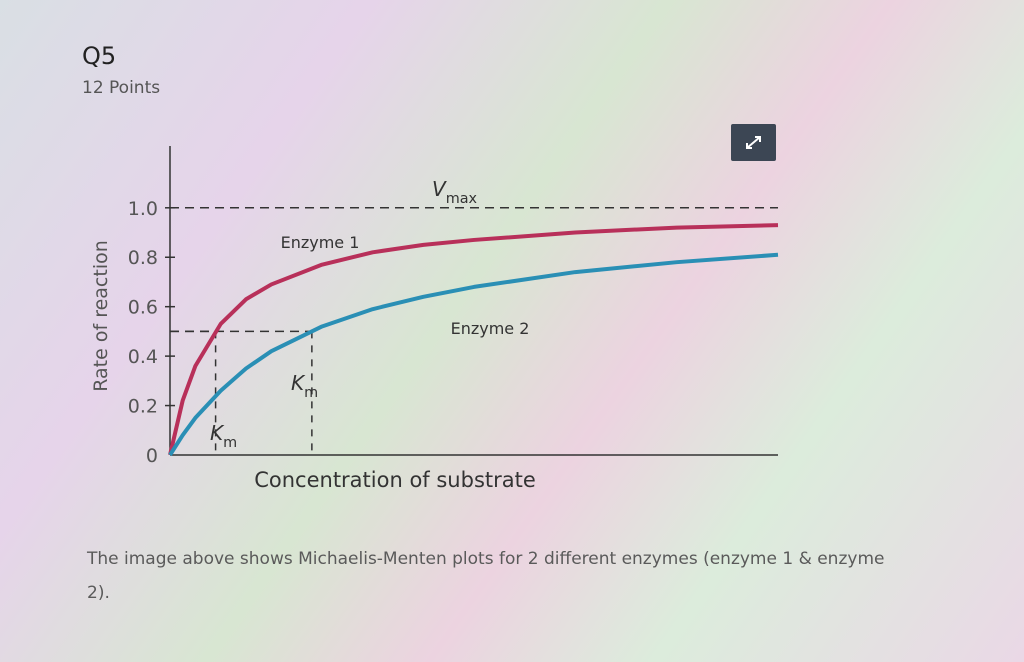  I want to click on y-tick-label: 0.6, so click(143, 308).